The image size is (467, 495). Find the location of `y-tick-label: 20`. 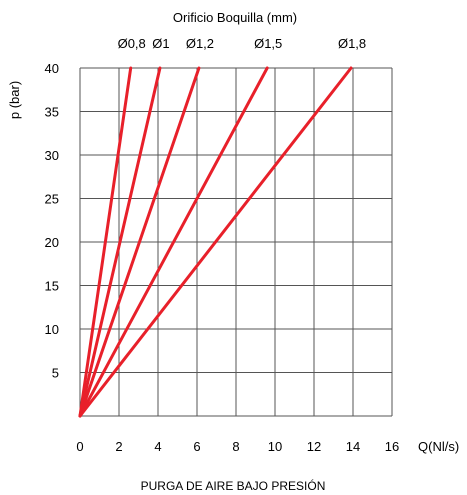

y-tick-label: 20 is located at coordinates (52, 242).